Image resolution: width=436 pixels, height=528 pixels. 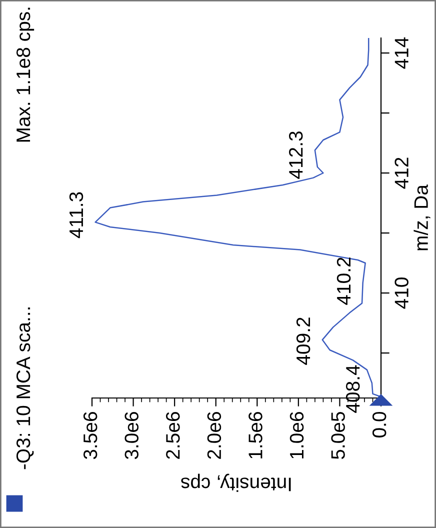 What do you see at coordinates (343, 281) in the screenshot?
I see `annotation: 410.2` at bounding box center [343, 281].